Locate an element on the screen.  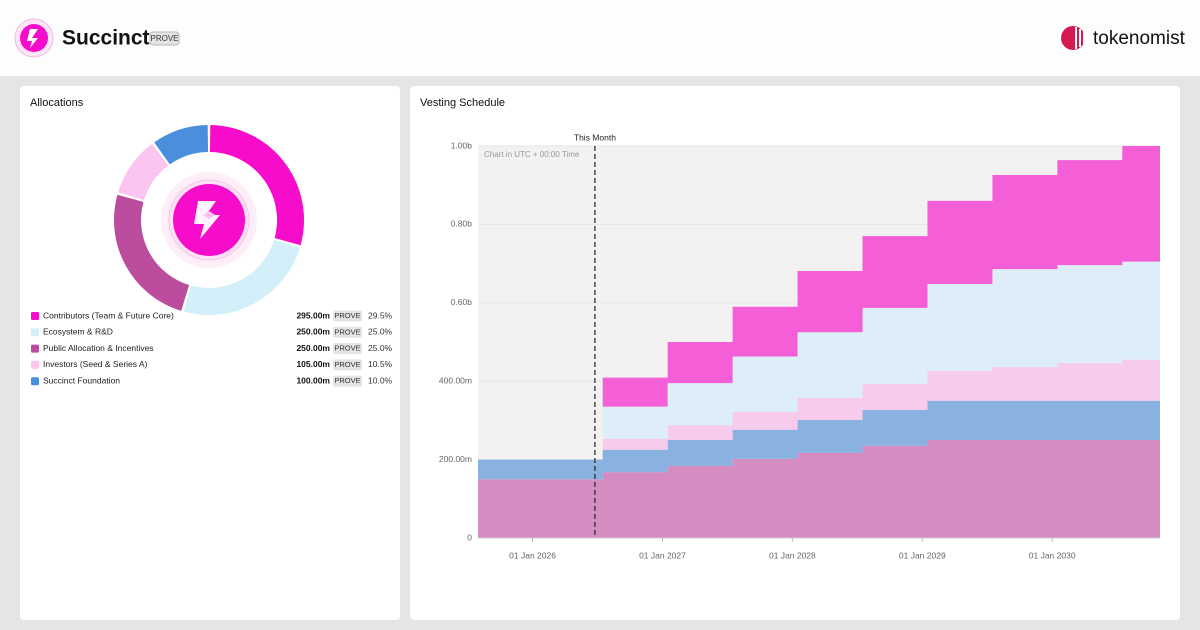
legend-percent: 10.0% is located at coordinates (380, 380).